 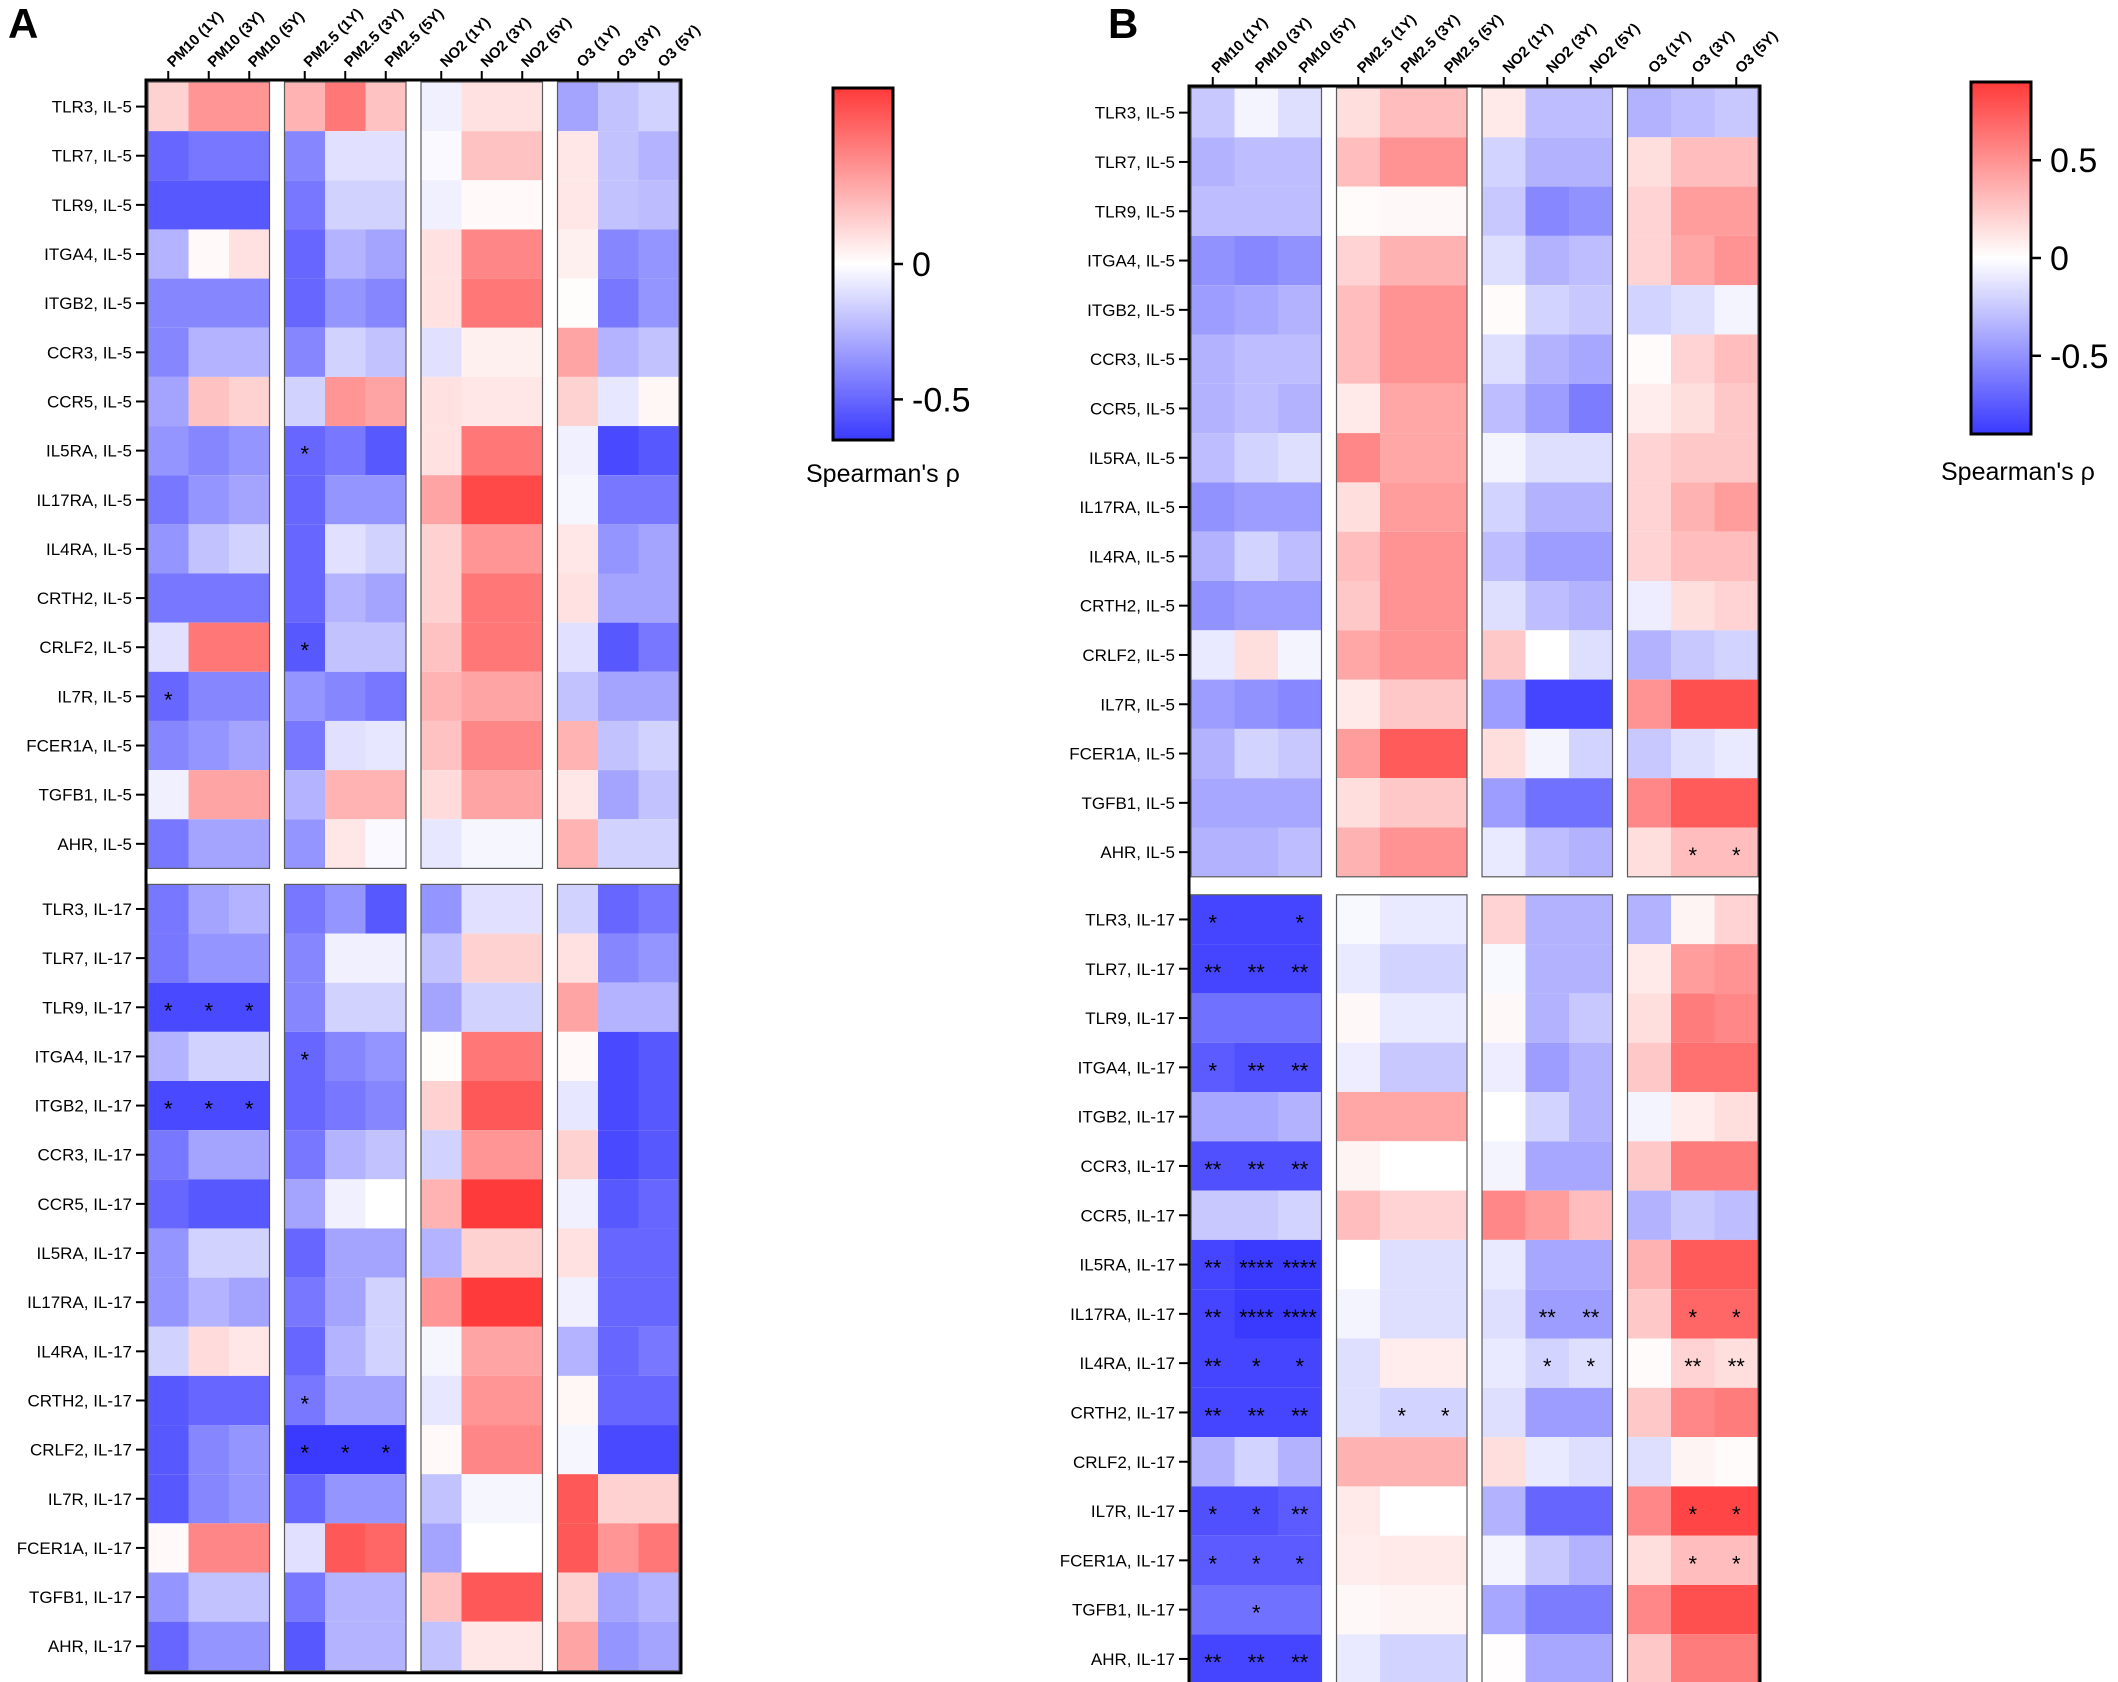 What do you see at coordinates (1693, 1366) in the screenshot?
I see `significance-mark: **` at bounding box center [1693, 1366].